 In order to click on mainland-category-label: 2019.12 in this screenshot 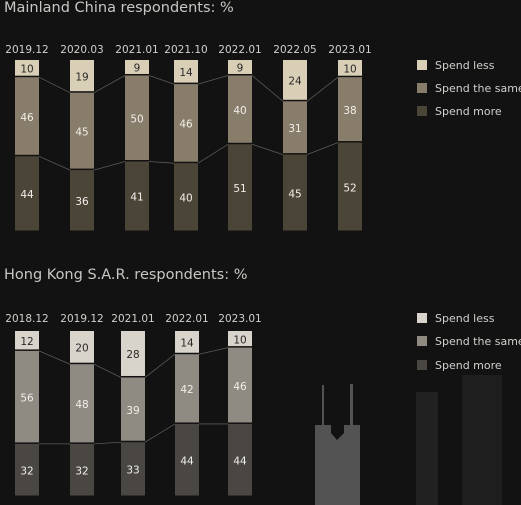, I will do `click(26, 50)`.